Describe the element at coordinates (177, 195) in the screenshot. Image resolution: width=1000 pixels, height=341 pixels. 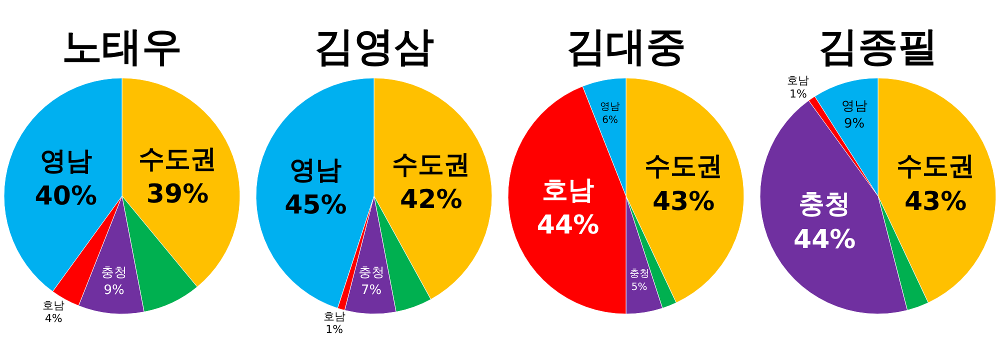
I see `data-label: 39%` at that location.